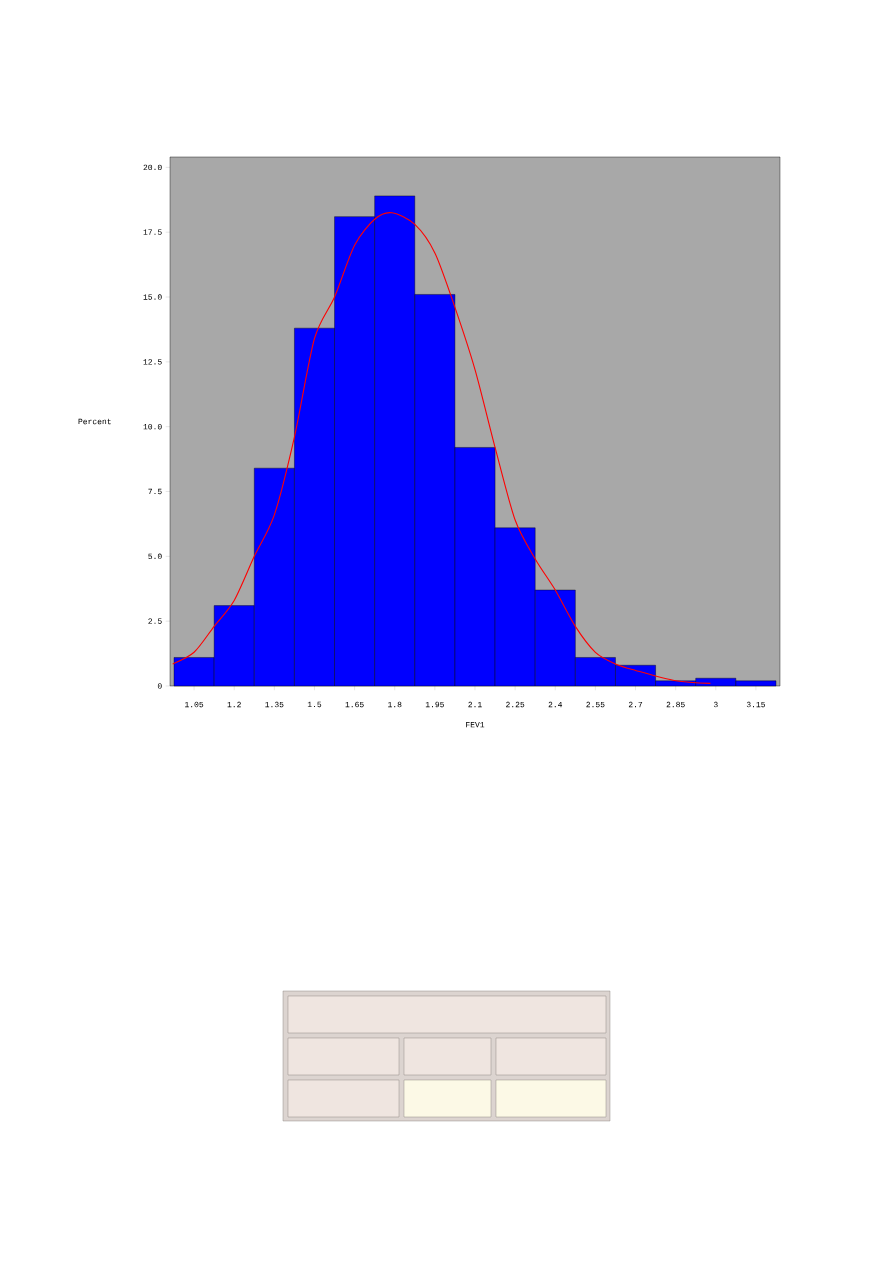 The width and height of the screenshot is (893, 1263). What do you see at coordinates (155, 556) in the screenshot?
I see `y-tick-label: 5.0` at bounding box center [155, 556].